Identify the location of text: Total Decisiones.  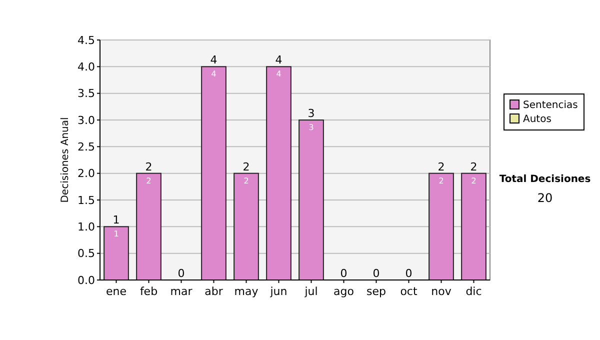
(545, 179).